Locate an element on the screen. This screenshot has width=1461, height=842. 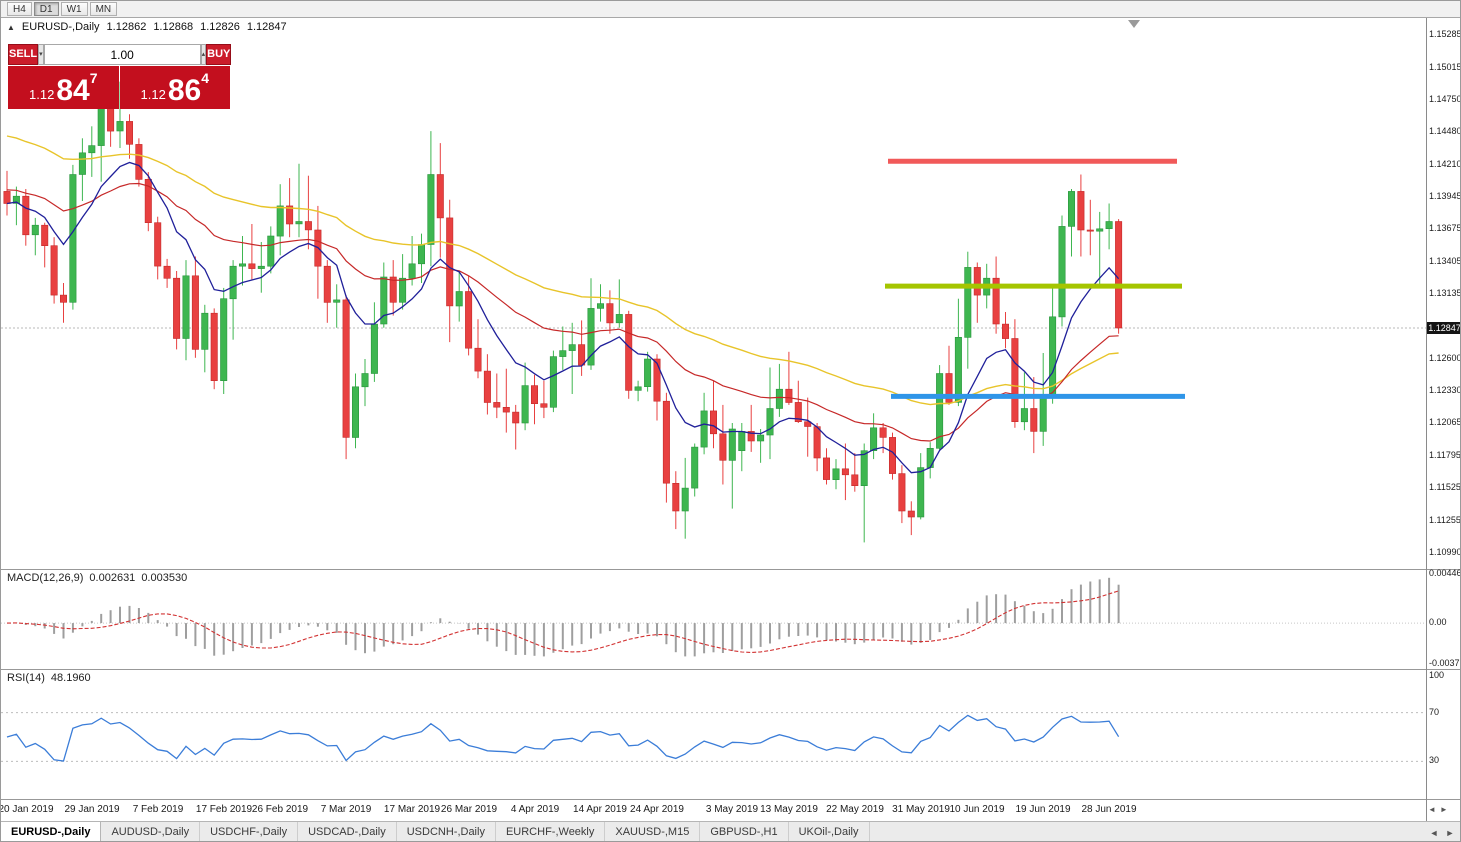
buy-price-display: 1.12 86 4 is located at coordinates (174, 87).